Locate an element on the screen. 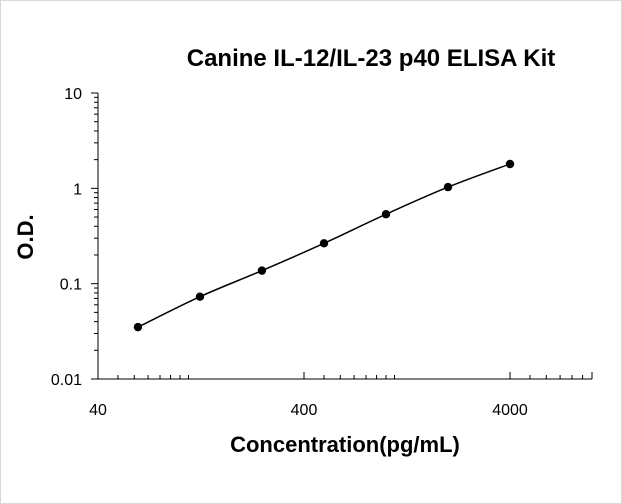  chart-title: Canine IL-12/IL-23 p40 ELISA Kit is located at coordinates (371, 58).